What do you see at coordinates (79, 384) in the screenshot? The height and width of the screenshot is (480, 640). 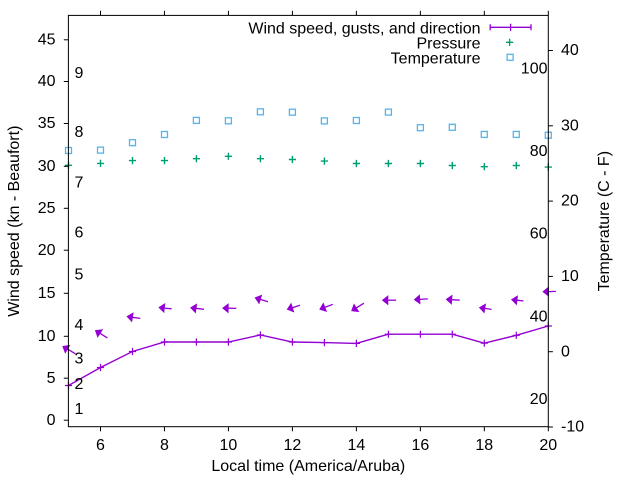 I see `svg-text: 2` at bounding box center [79, 384].